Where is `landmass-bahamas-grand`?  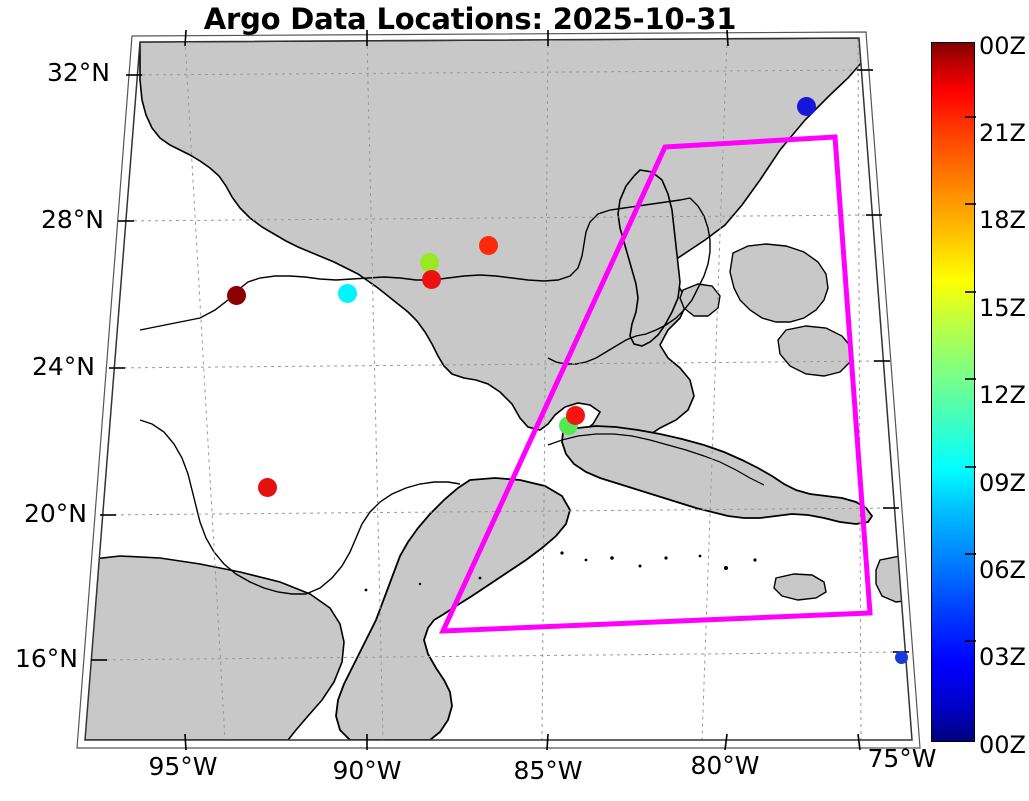
landmass-bahamas-grand is located at coordinates (700, 300).